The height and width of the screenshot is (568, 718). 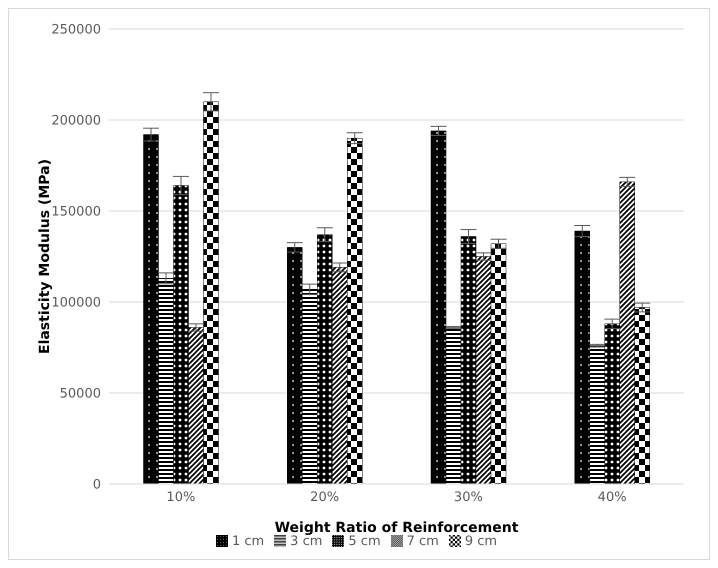 What do you see at coordinates (325, 498) in the screenshot?
I see `x-tick-label: 20%` at bounding box center [325, 498].